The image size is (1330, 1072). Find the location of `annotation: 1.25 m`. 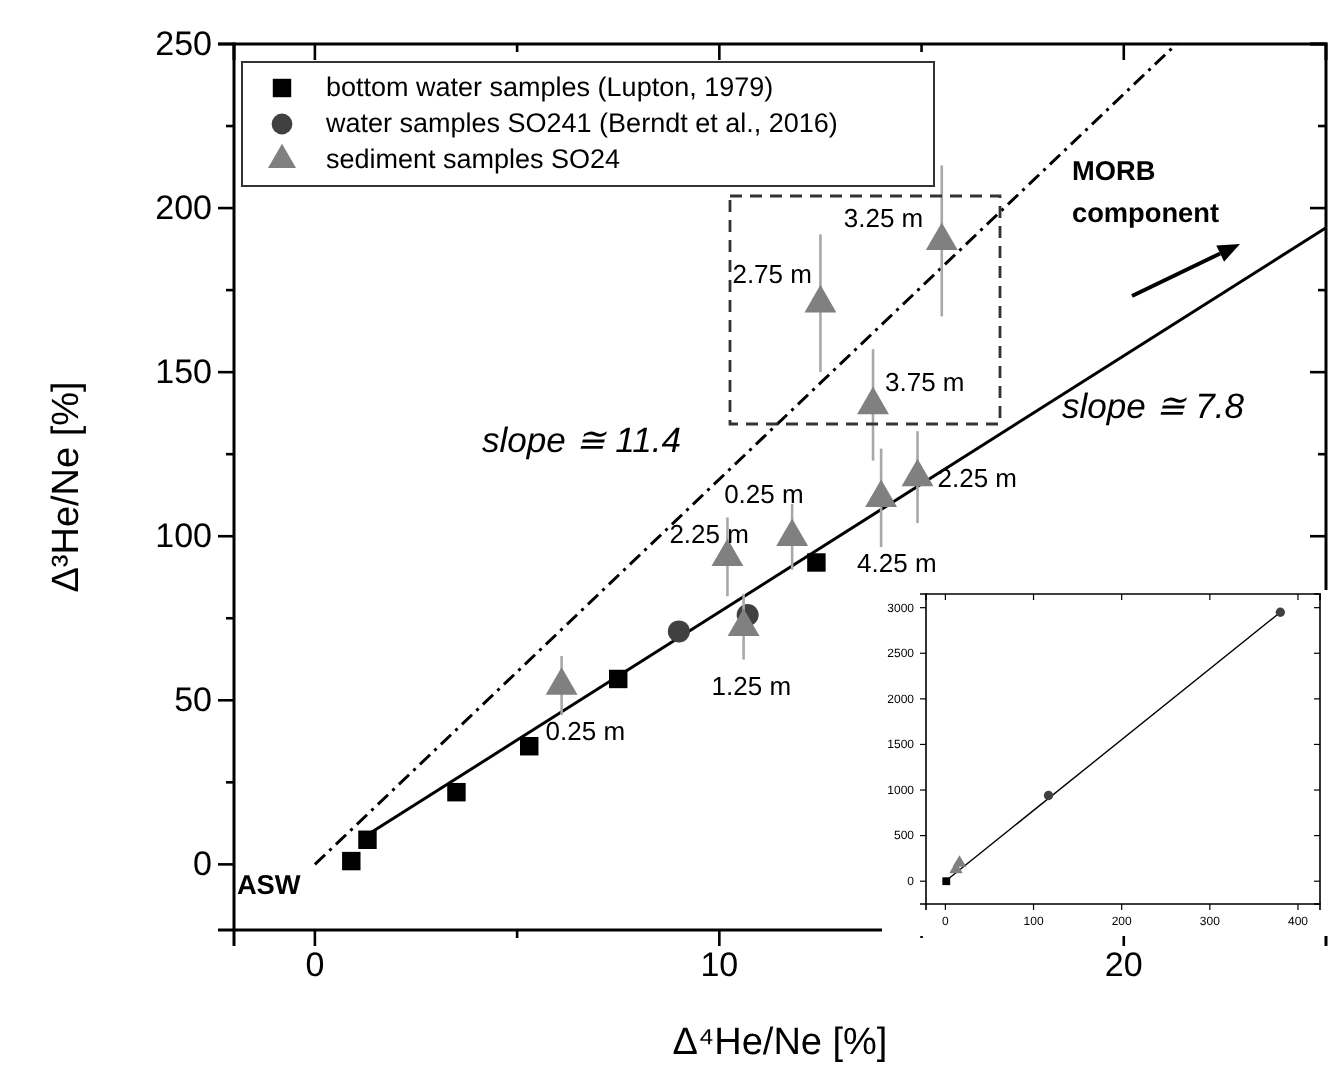

annotation: 1.25 m is located at coordinates (751, 686).